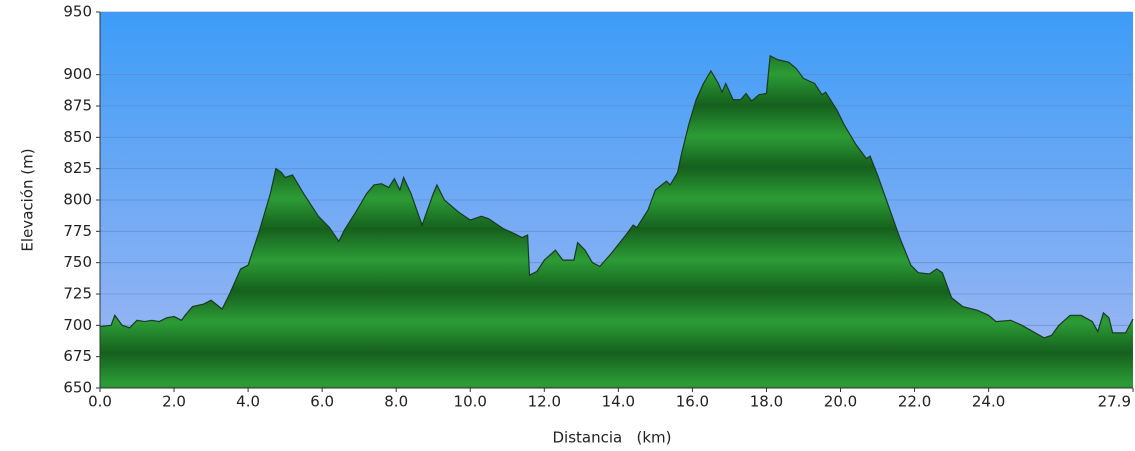 This screenshot has height=451, width=1135. Describe the element at coordinates (77, 325) in the screenshot. I see `y-tick-label: 700` at that location.